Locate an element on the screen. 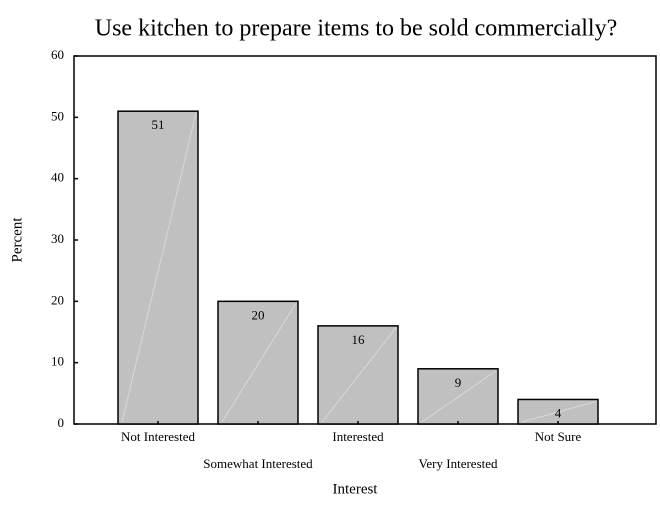  x-tick-label: Not Sure is located at coordinates (558, 436).